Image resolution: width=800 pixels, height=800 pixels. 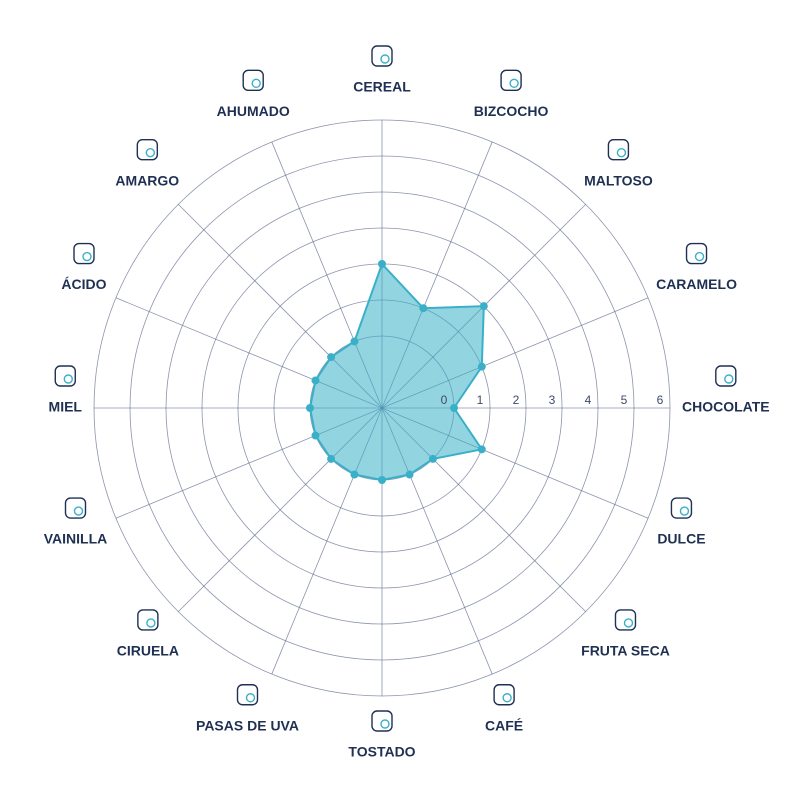 I want to click on tick-label: 5, so click(x=624, y=400).